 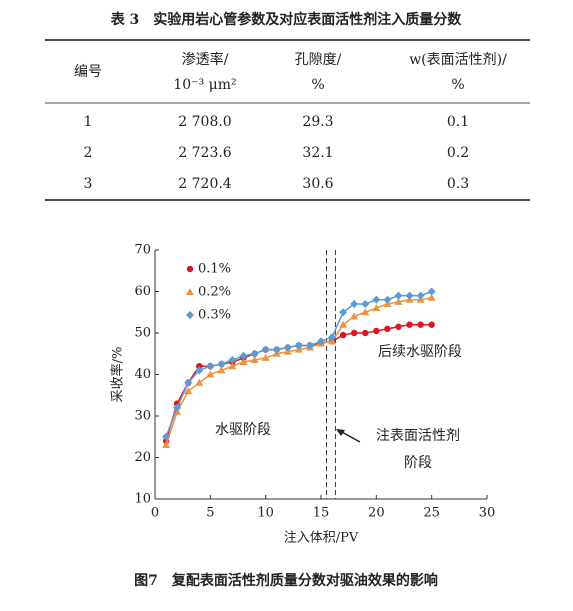 What do you see at coordinates (142, 250) in the screenshot?
I see `y-tick-label: 70` at bounding box center [142, 250].